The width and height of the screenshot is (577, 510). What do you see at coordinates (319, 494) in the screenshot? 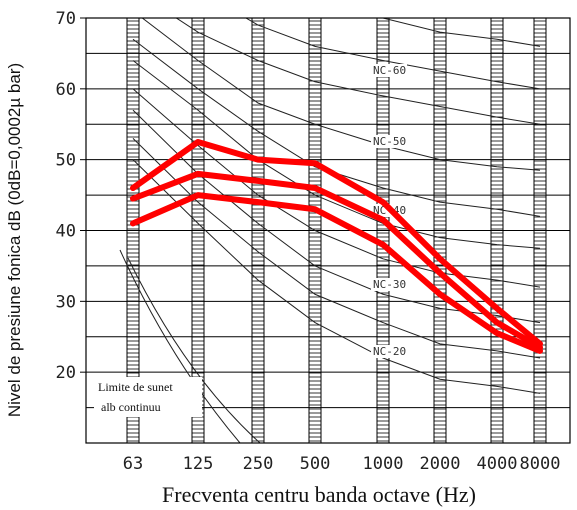
I see `x-axis-label: Frecventa centru banda octave (Hz)` at bounding box center [319, 494].